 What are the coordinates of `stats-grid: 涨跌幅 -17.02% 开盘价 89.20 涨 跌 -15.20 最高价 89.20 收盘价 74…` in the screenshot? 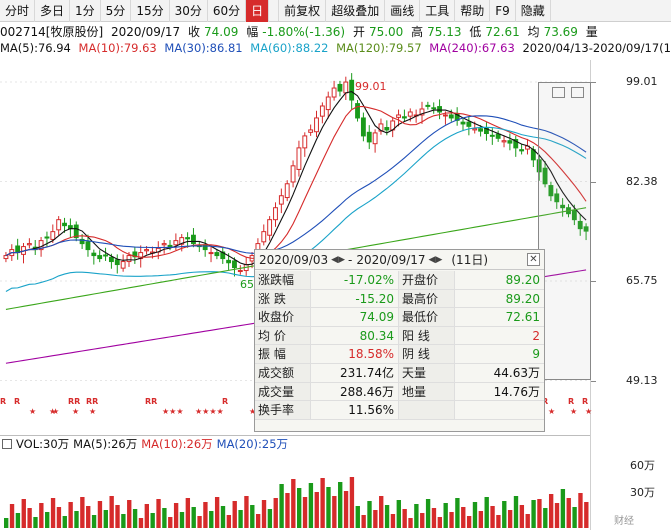 It's located at (399, 345).